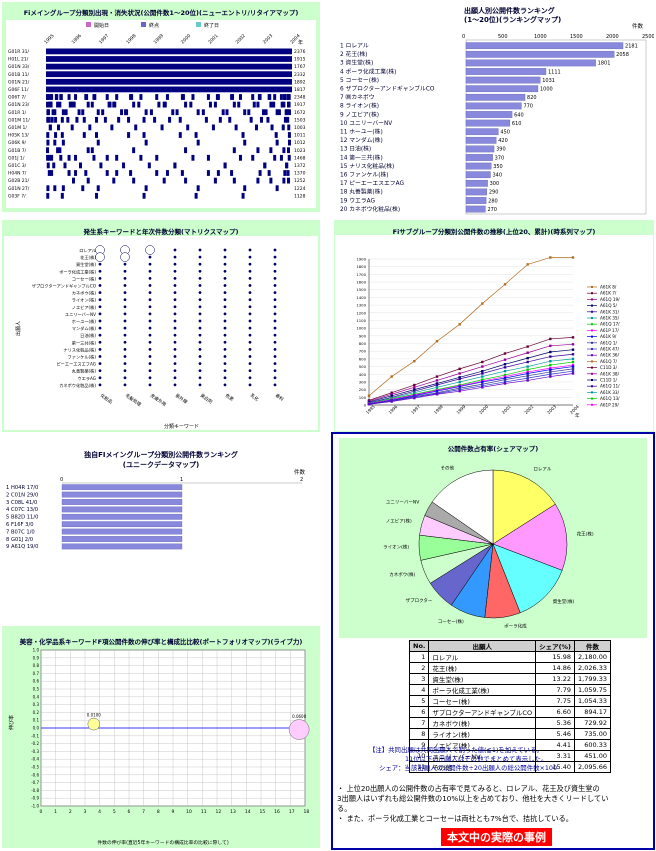  I want to click on x-tick-label: 12, so click(219, 812).